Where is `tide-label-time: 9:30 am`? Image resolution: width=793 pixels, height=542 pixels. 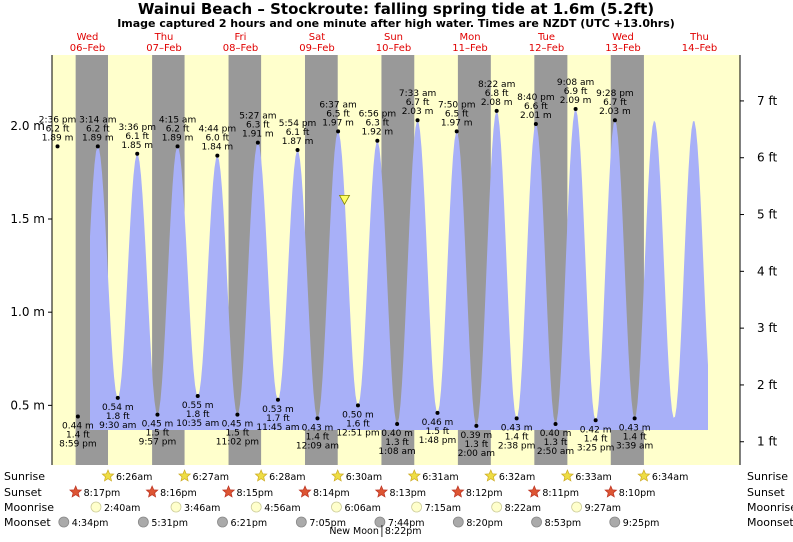 tide-label-time: 9:30 am is located at coordinates (117, 426).